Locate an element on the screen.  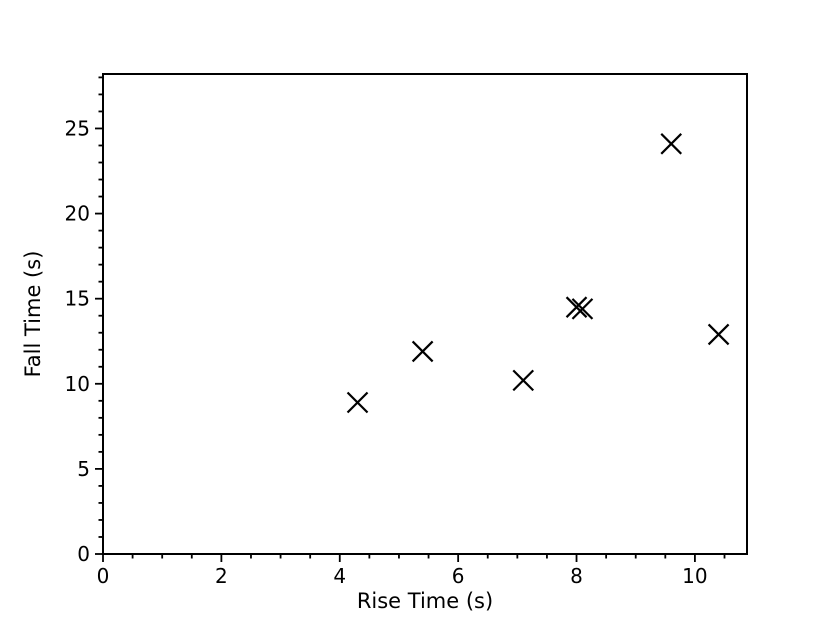
y-tick-label: 25 is located at coordinates (77, 128).